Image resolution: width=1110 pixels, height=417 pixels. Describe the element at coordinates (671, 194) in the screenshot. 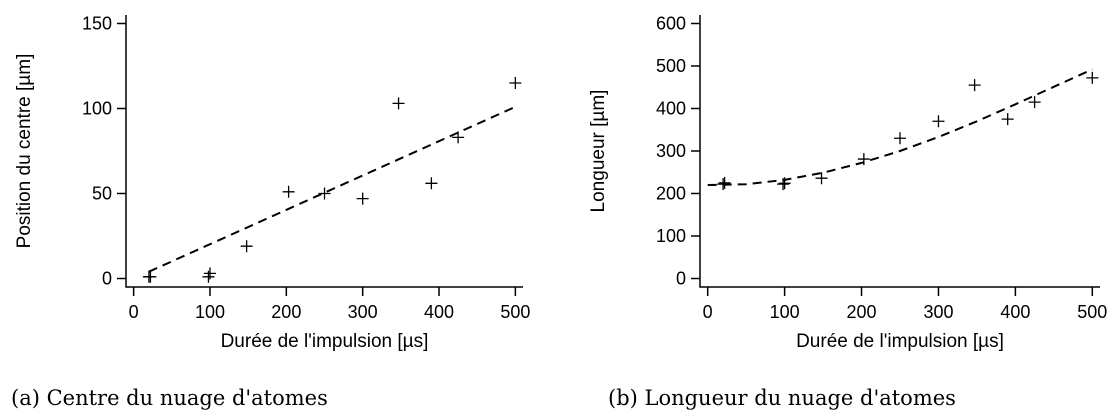

I see `y-tick-label: 200` at that location.